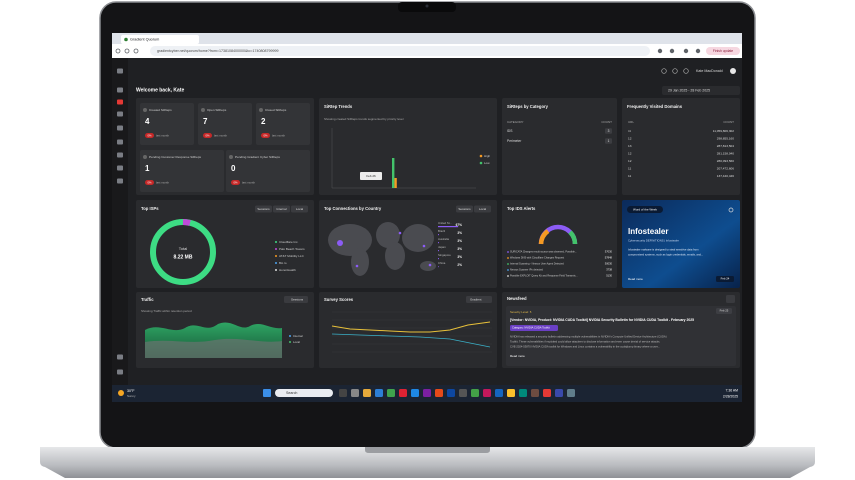  I want to click on panel-title: SiRteps by Category, so click(528, 106).